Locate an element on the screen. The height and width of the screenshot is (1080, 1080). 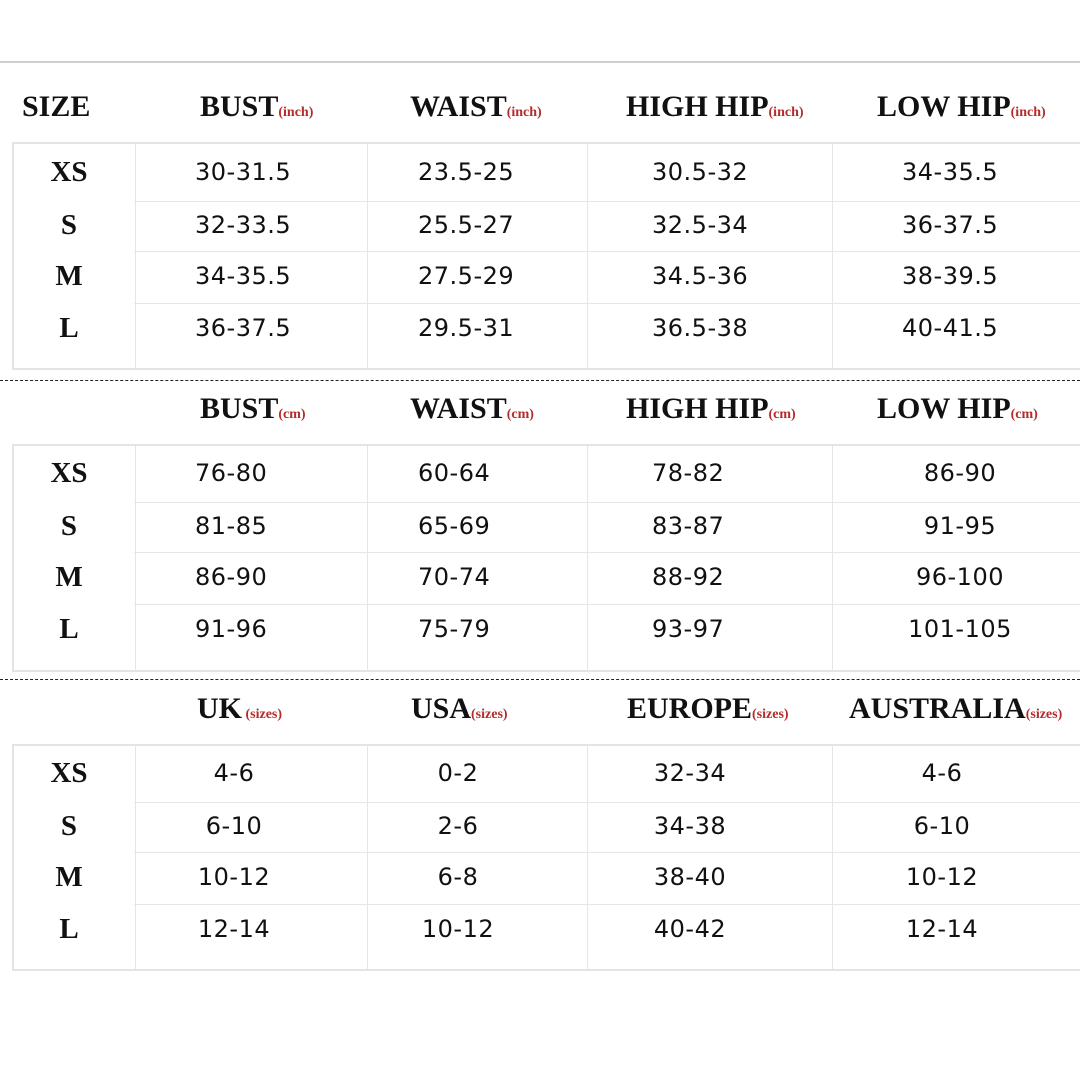
column-header: HIGH HIP(inch) is located at coordinates (715, 107).